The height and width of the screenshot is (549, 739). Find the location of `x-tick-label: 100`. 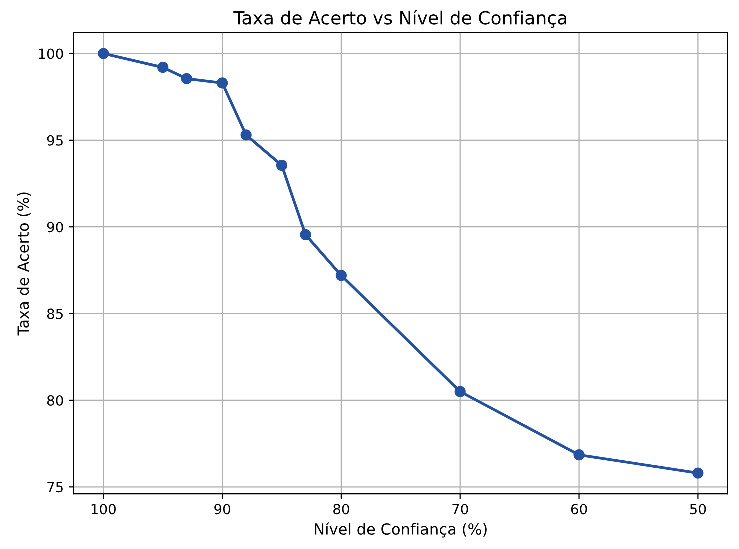

x-tick-label: 100 is located at coordinates (104, 509).